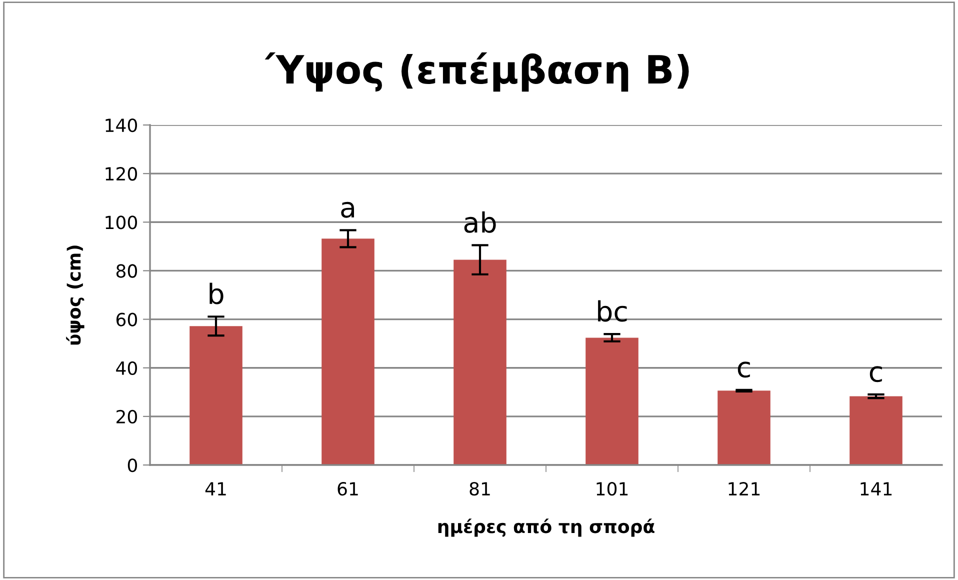 Image resolution: width=958 pixels, height=580 pixels. What do you see at coordinates (121, 174) in the screenshot?
I see `y-tick-label: 120` at bounding box center [121, 174].